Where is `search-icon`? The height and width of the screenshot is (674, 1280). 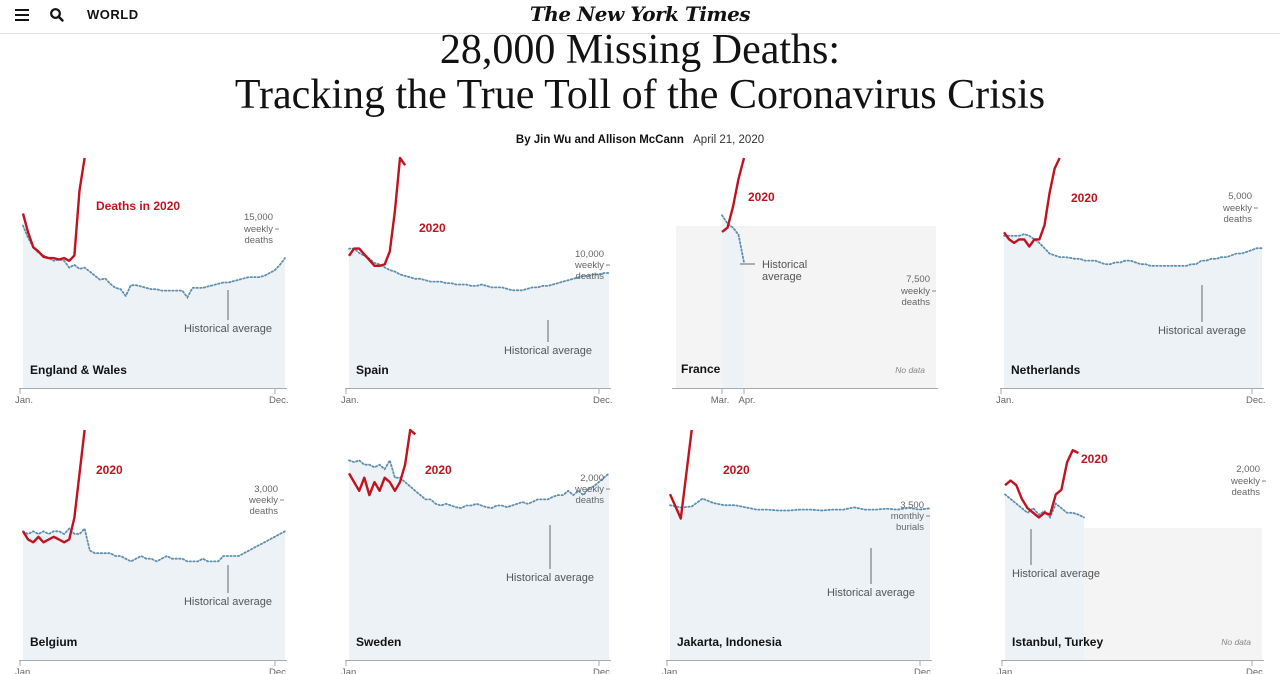 search-icon is located at coordinates (57, 15).